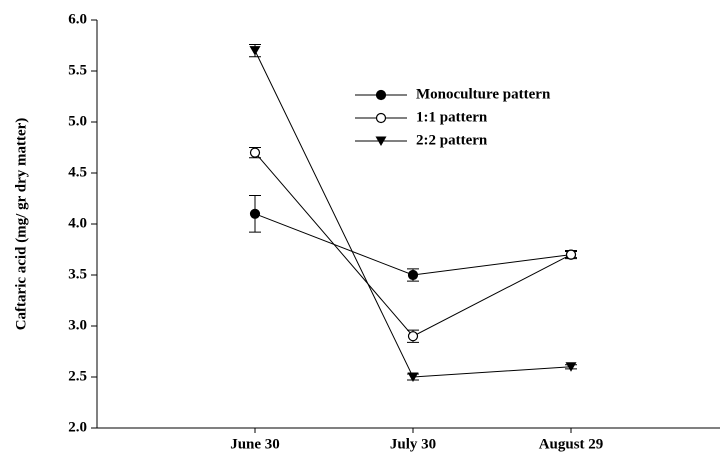 The image size is (722, 456). I want to click on x-tick-label: June 30, so click(255, 444).